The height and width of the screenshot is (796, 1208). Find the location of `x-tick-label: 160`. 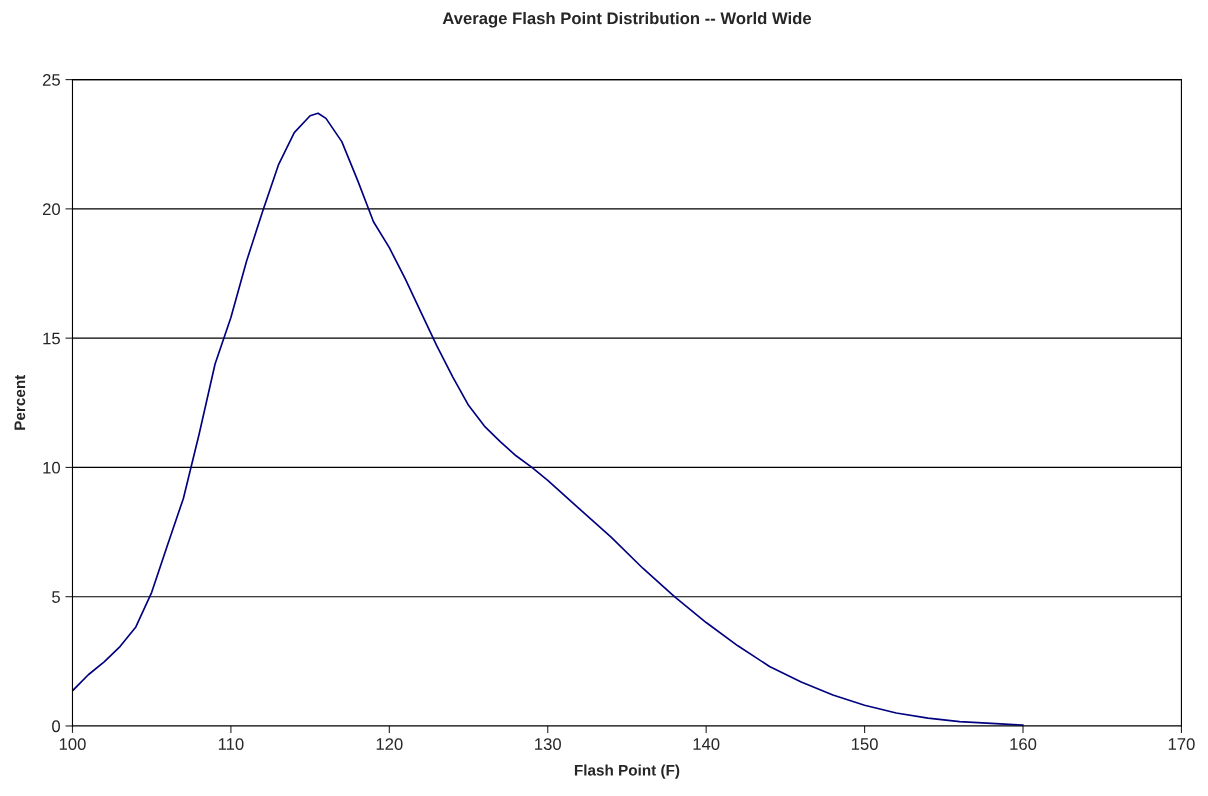

x-tick-label: 160 is located at coordinates (1023, 744).